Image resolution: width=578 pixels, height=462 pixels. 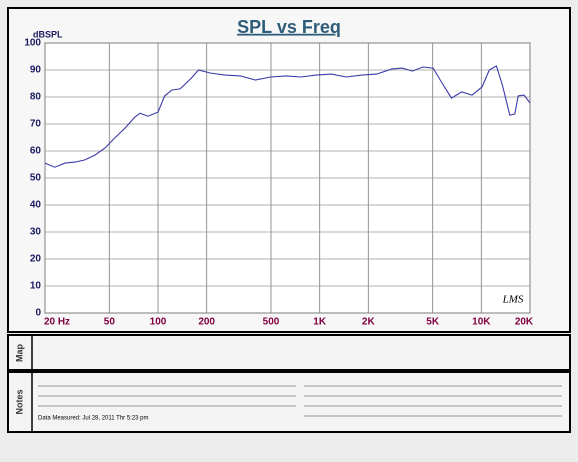 What do you see at coordinates (36, 151) in the screenshot?
I see `y-tick-label: 60` at bounding box center [36, 151].